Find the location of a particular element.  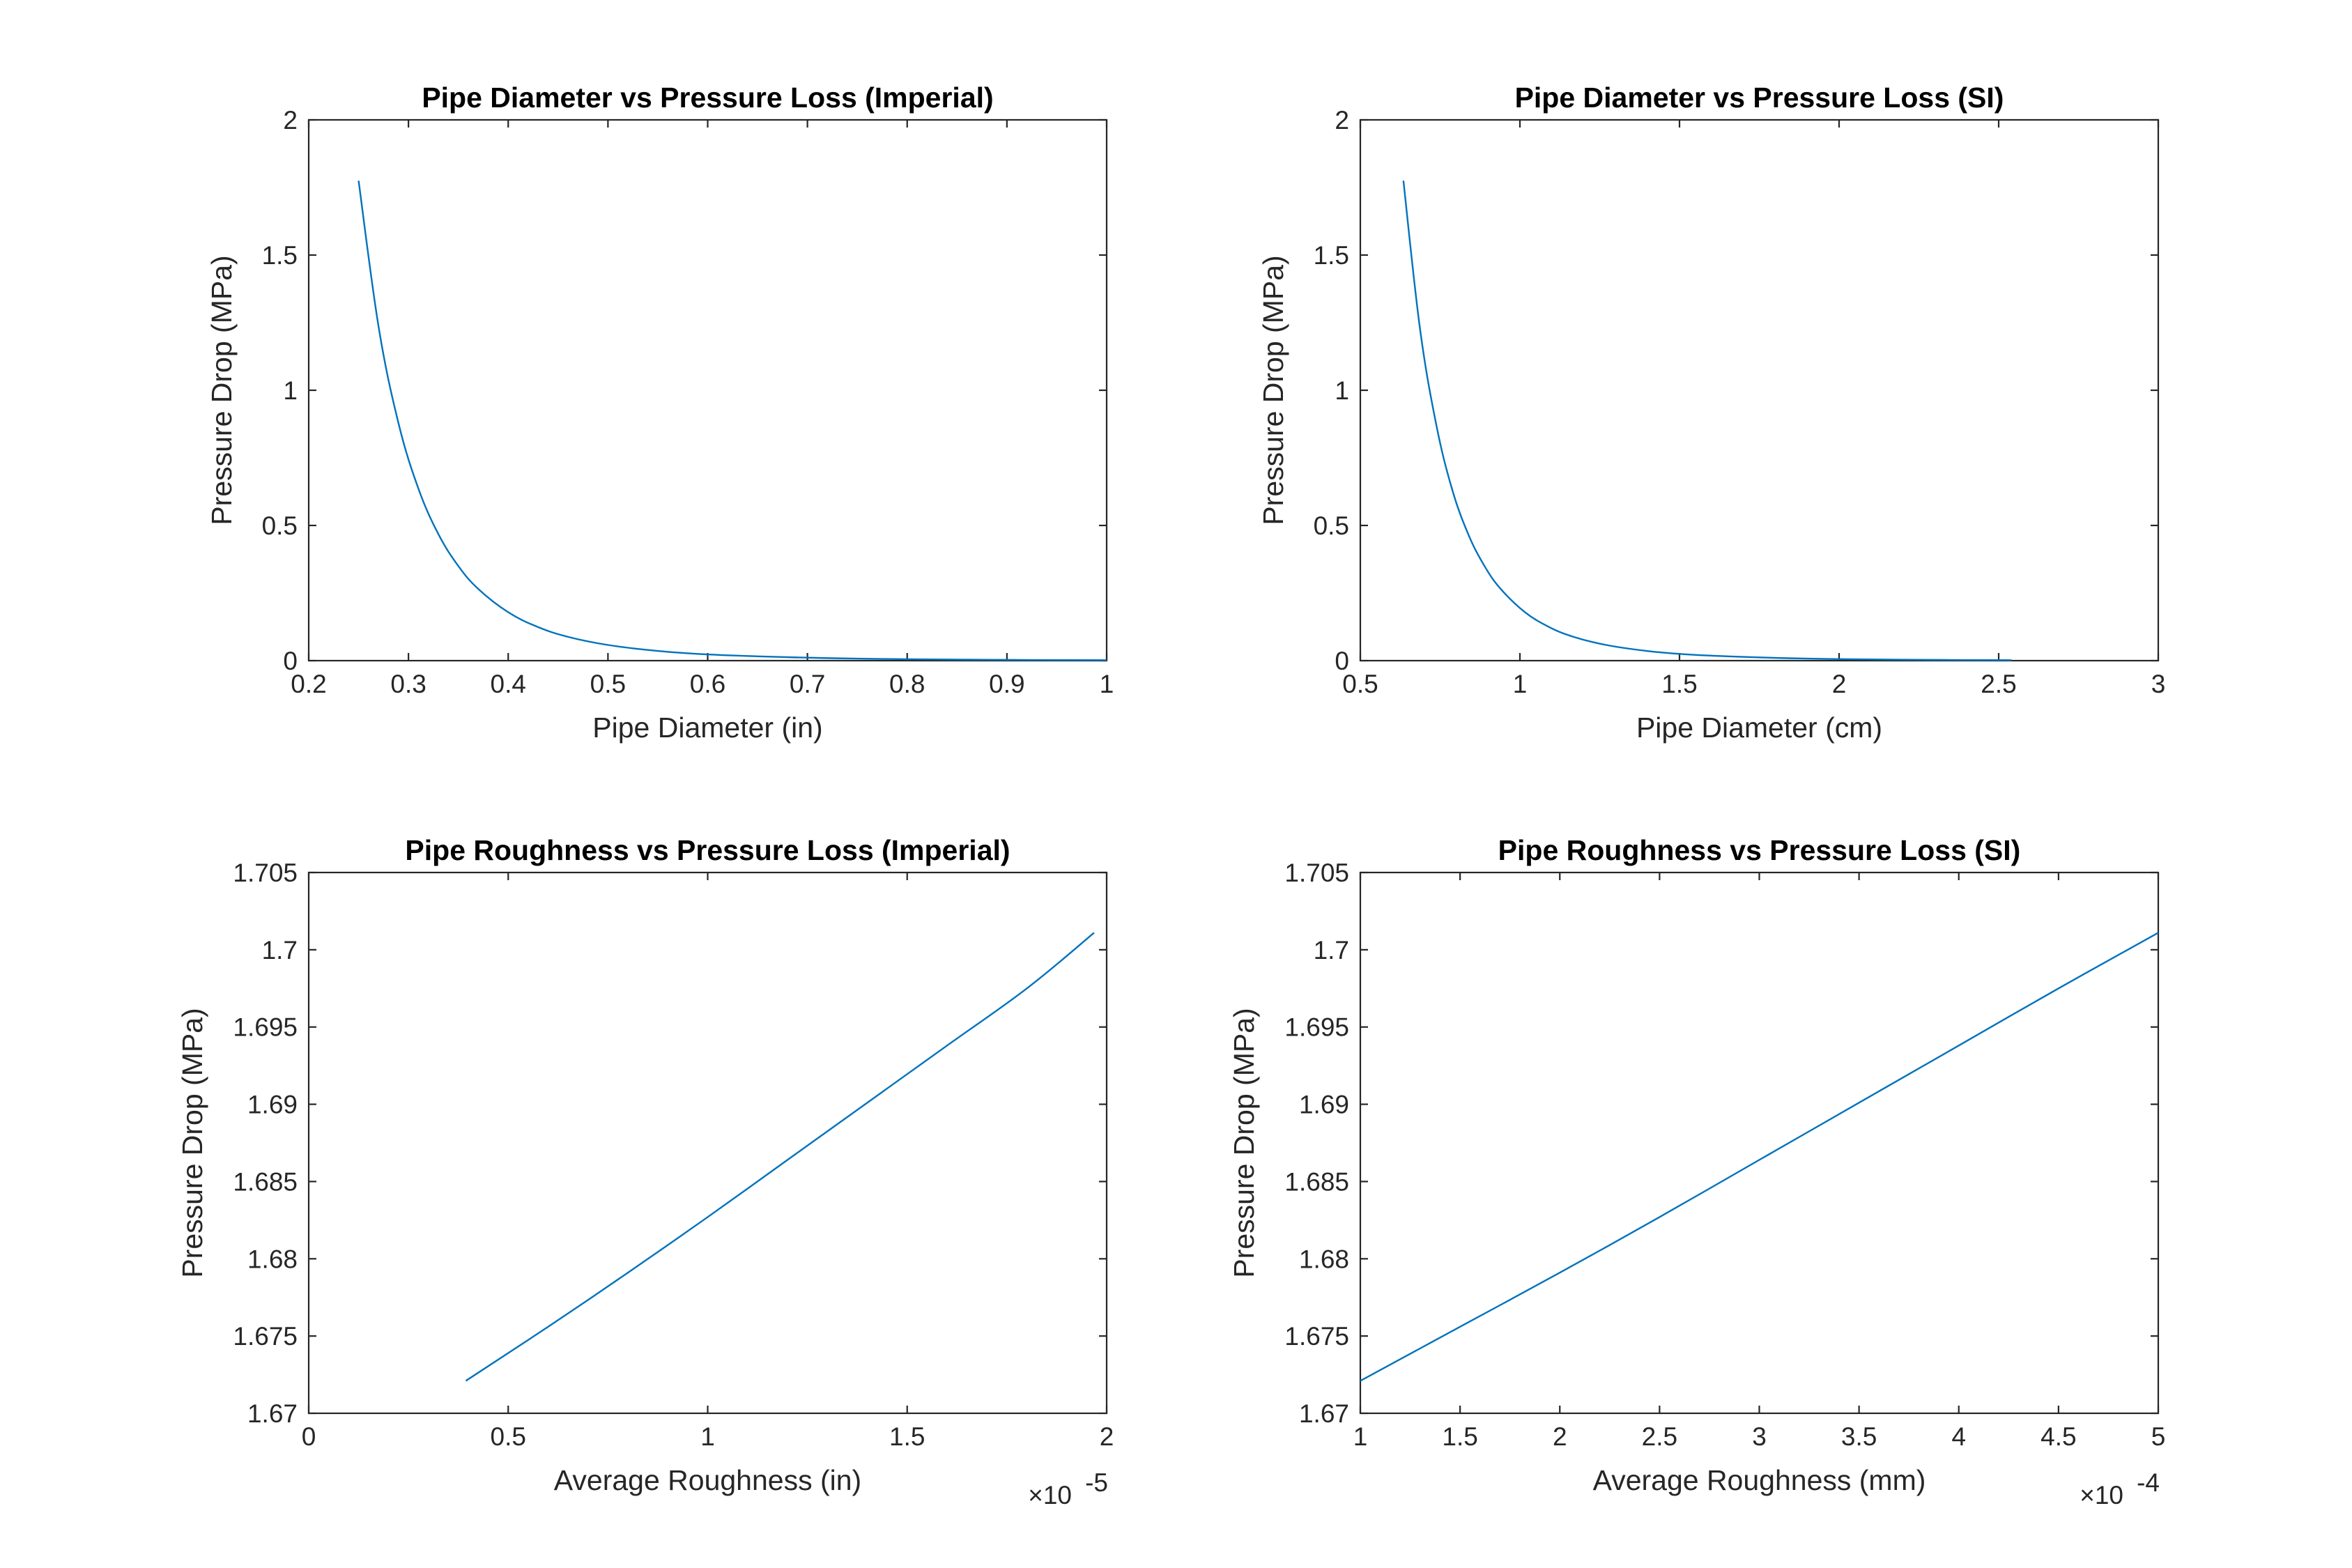

chart-2-axes-box is located at coordinates (1759, 390).